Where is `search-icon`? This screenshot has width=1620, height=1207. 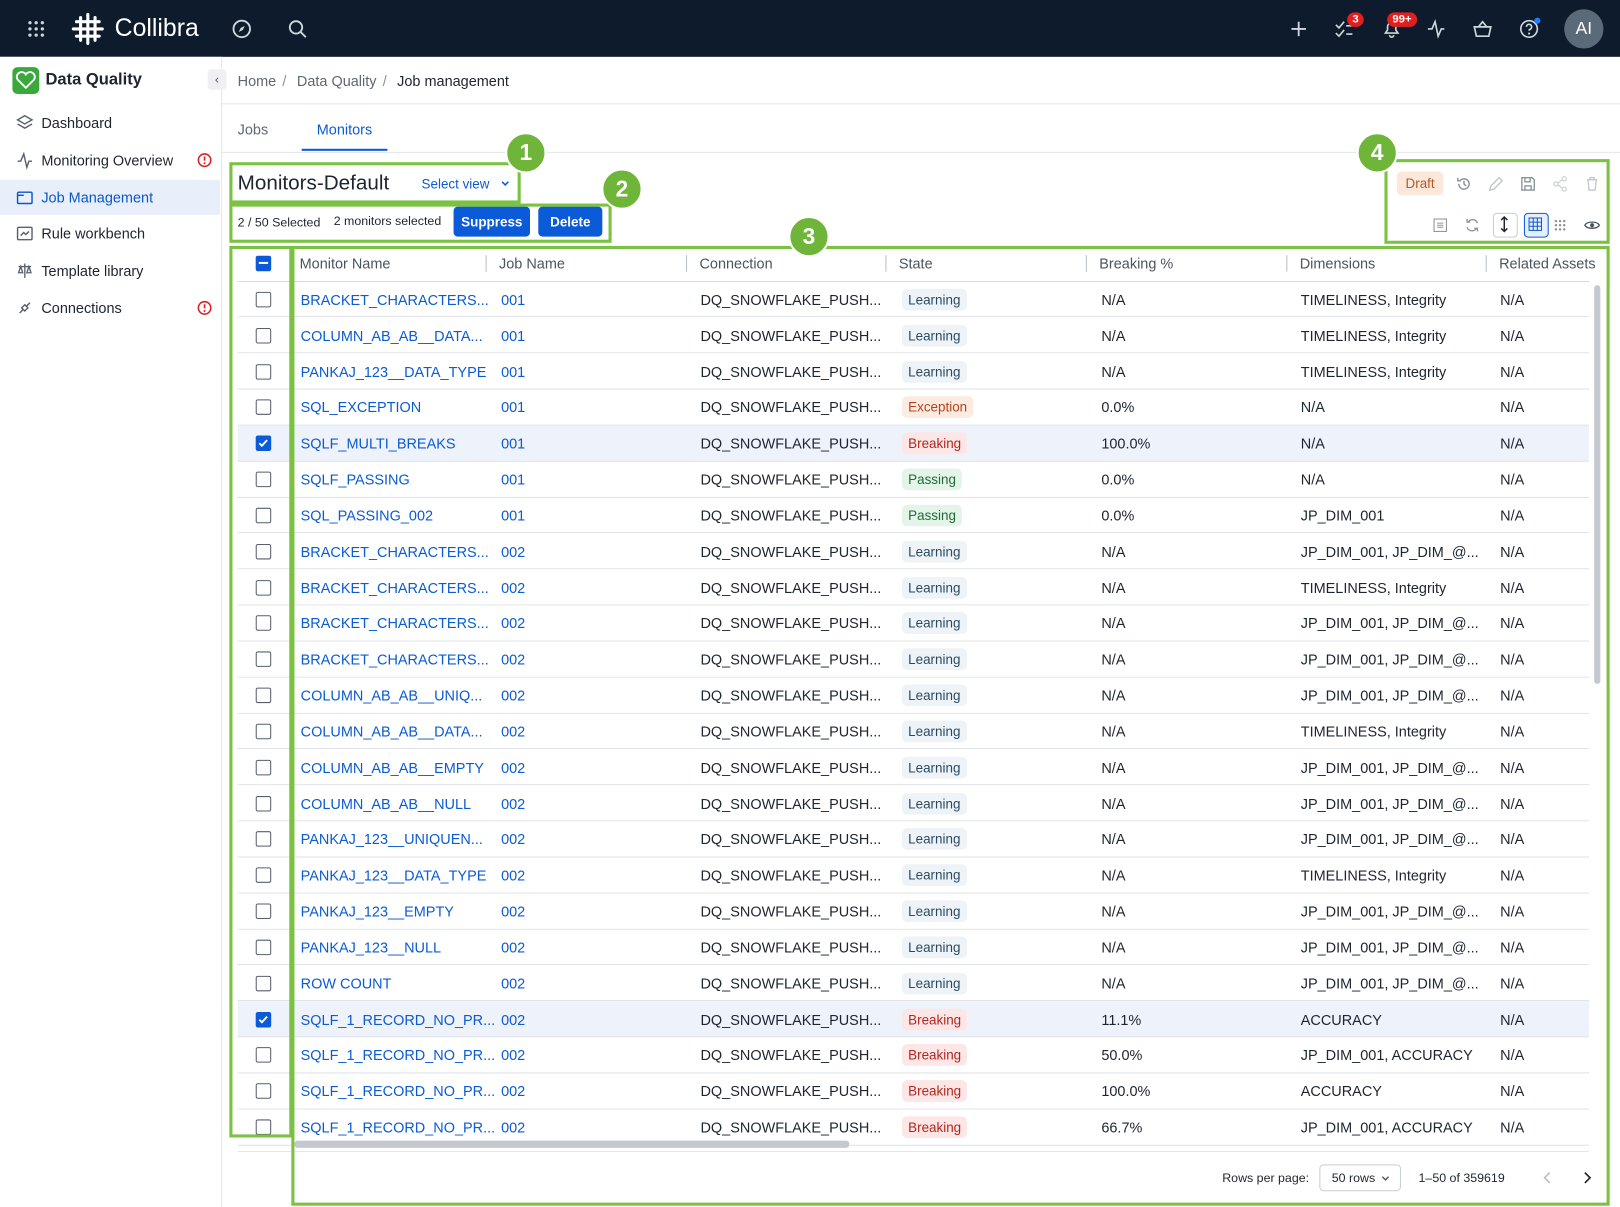
search-icon is located at coordinates (297, 29).